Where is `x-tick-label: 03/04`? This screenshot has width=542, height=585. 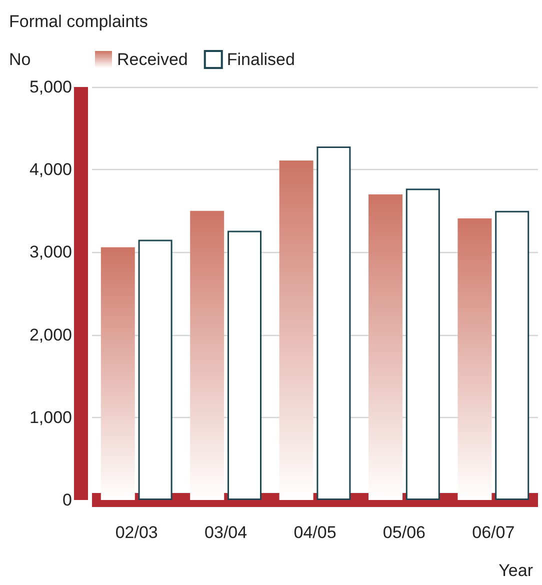
x-tick-label: 03/04 is located at coordinates (226, 532).